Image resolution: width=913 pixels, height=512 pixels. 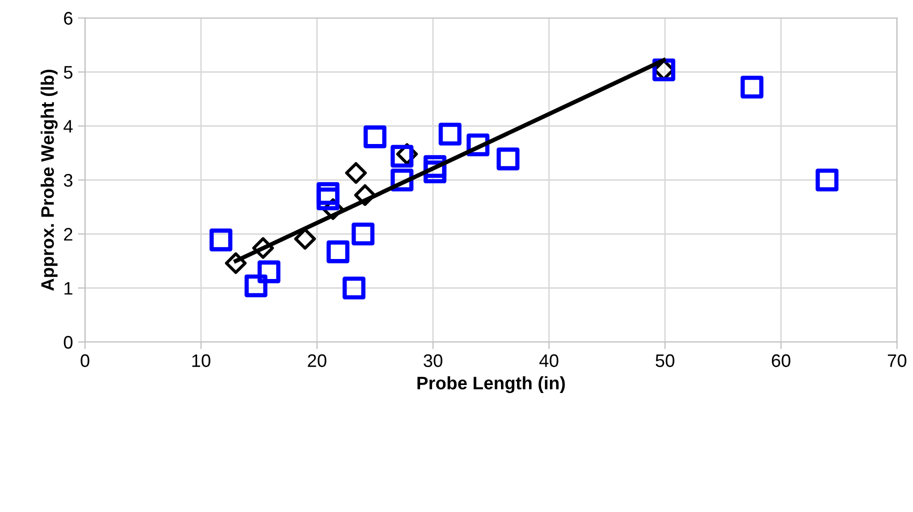 What do you see at coordinates (781, 361) in the screenshot?
I see `x-tick-label: 60` at bounding box center [781, 361].